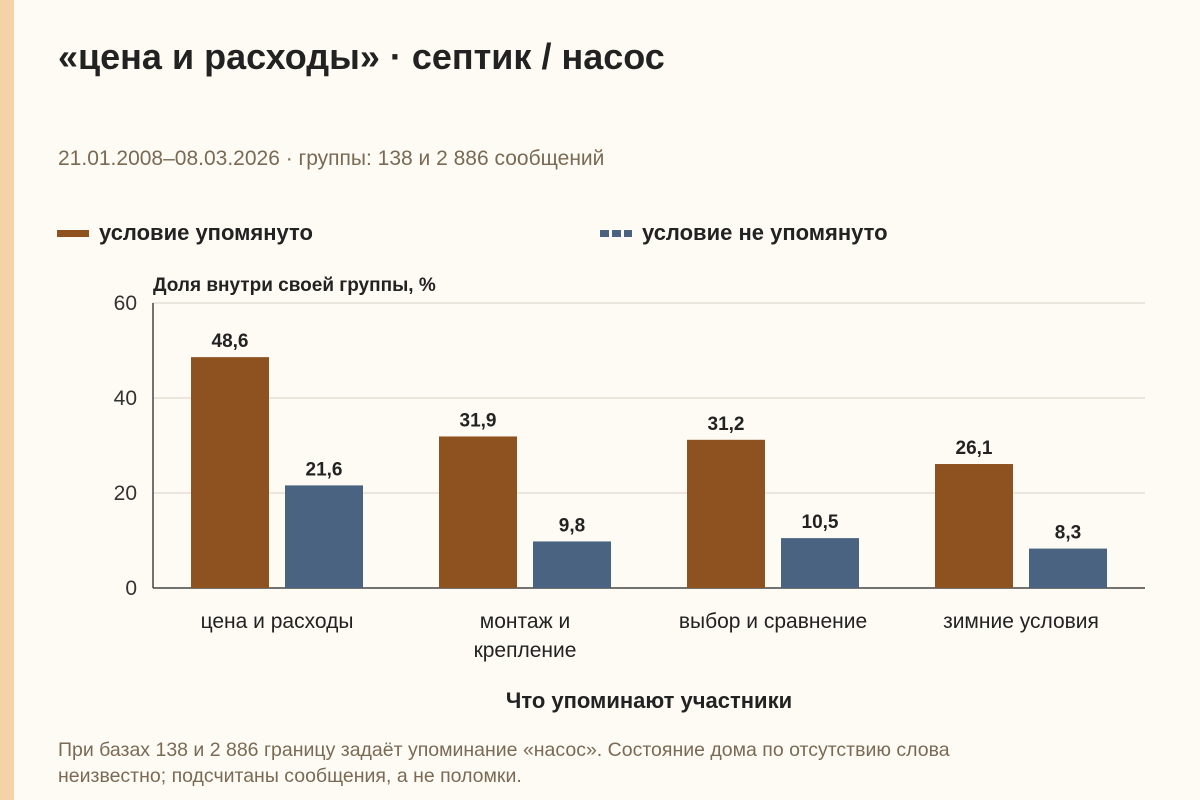 This screenshot has width=1200, height=800. I want to click on y-axis-label: Доля внутри своей группы, %, so click(294, 285).